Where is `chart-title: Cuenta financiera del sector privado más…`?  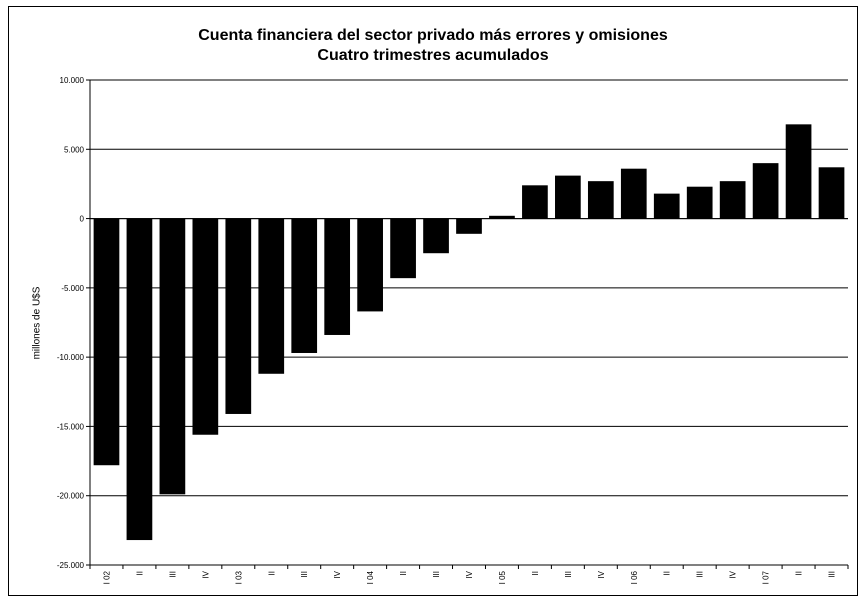 chart-title: Cuenta financiera del sector privado más… is located at coordinates (433, 46).